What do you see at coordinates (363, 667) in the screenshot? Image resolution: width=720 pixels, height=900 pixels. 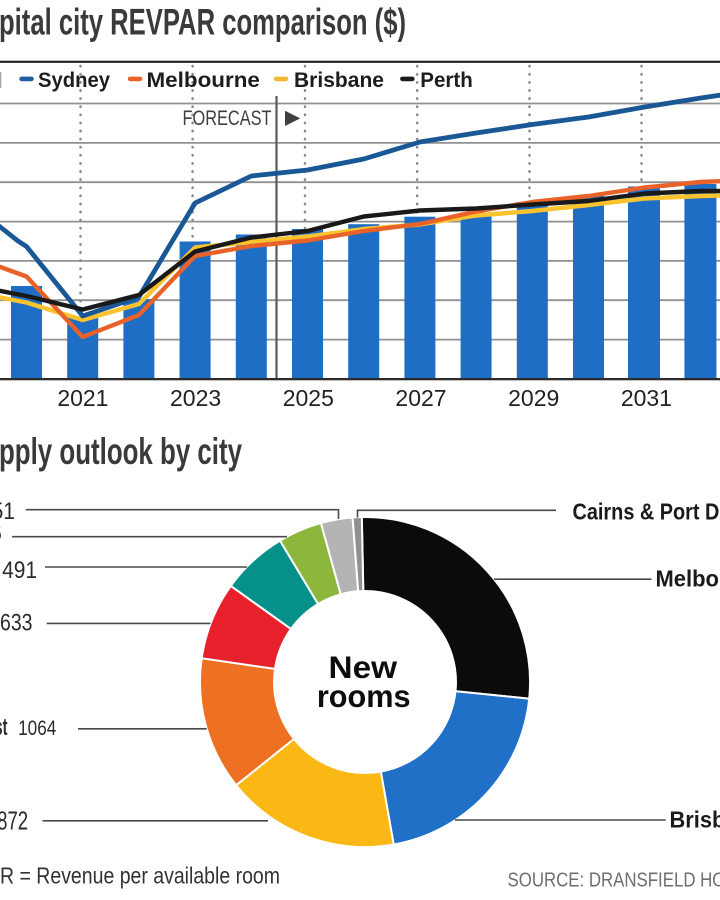 I see `svg-text: New` at bounding box center [363, 667].